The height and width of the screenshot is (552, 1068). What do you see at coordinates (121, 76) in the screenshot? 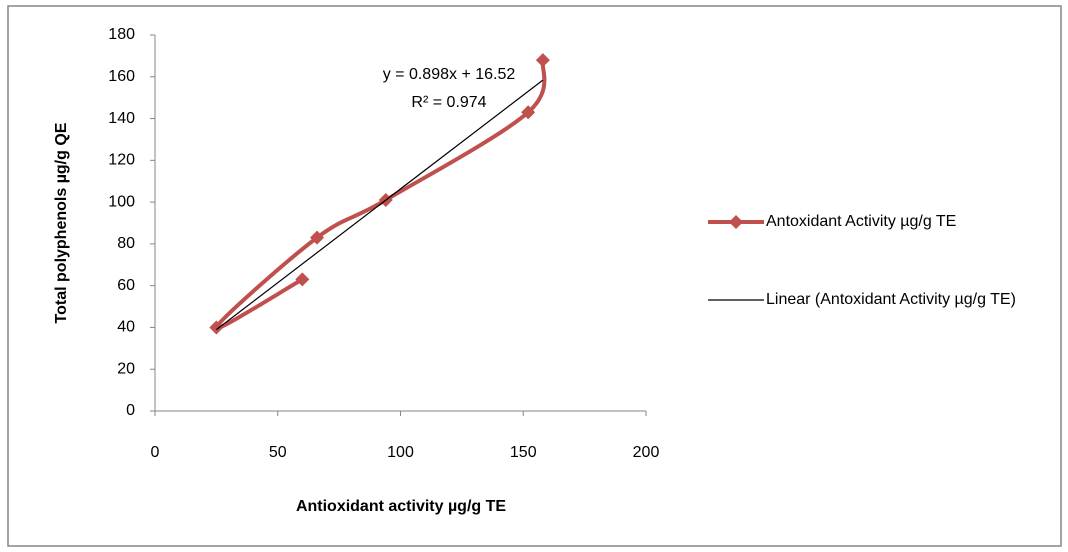
I see `y-tick-label: 160` at bounding box center [121, 76].